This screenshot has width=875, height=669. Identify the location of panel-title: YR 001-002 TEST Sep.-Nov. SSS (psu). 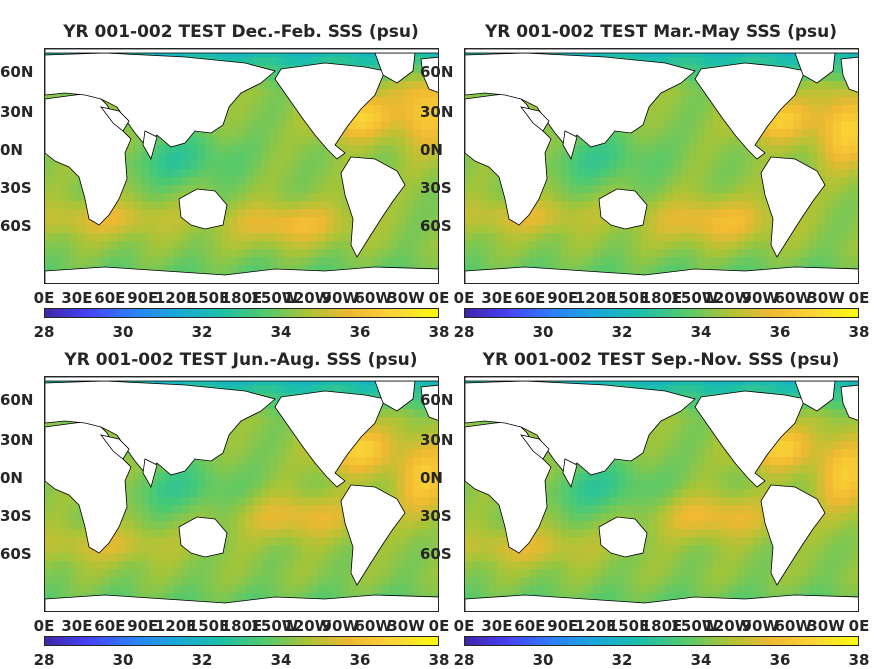
(648, 360).